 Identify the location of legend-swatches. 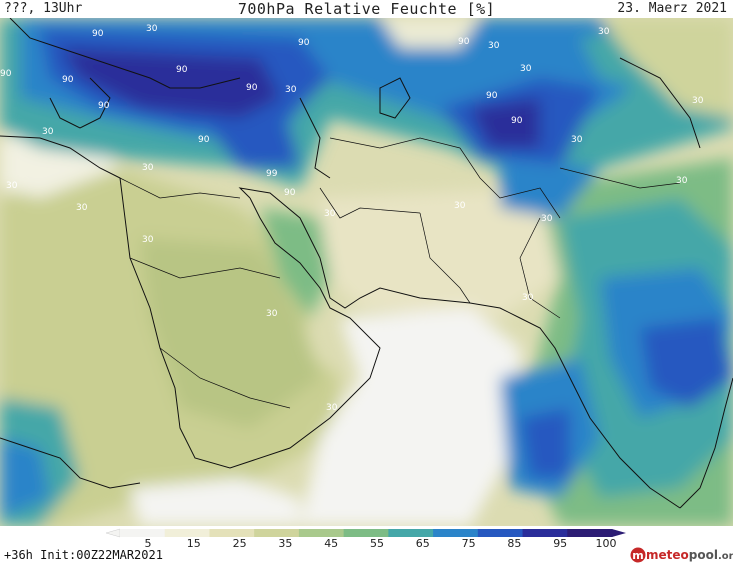
(366, 533).